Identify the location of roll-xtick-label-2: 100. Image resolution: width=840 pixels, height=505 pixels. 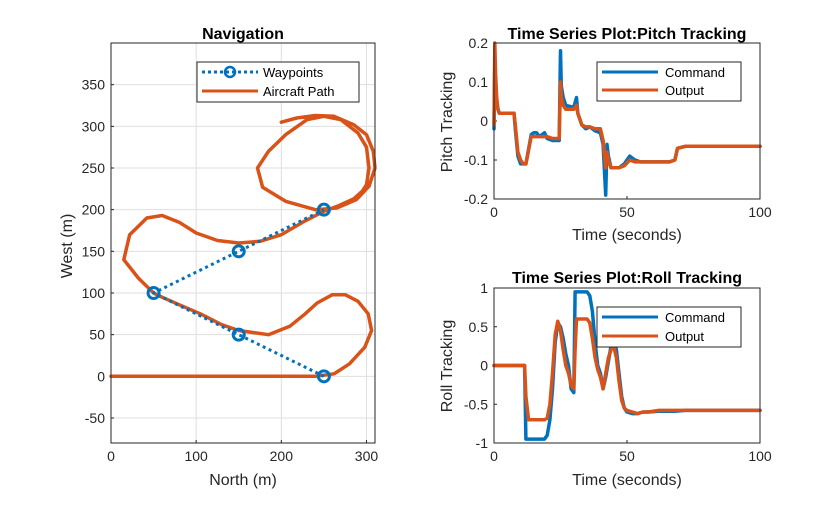
(760, 456).